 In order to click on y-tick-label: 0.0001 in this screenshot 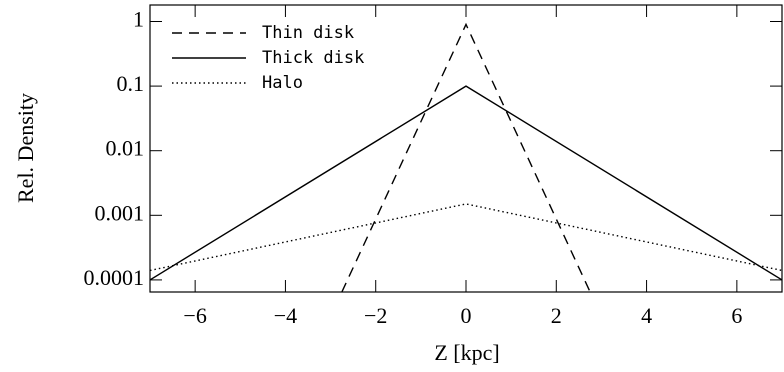, I will do `click(114, 277)`.